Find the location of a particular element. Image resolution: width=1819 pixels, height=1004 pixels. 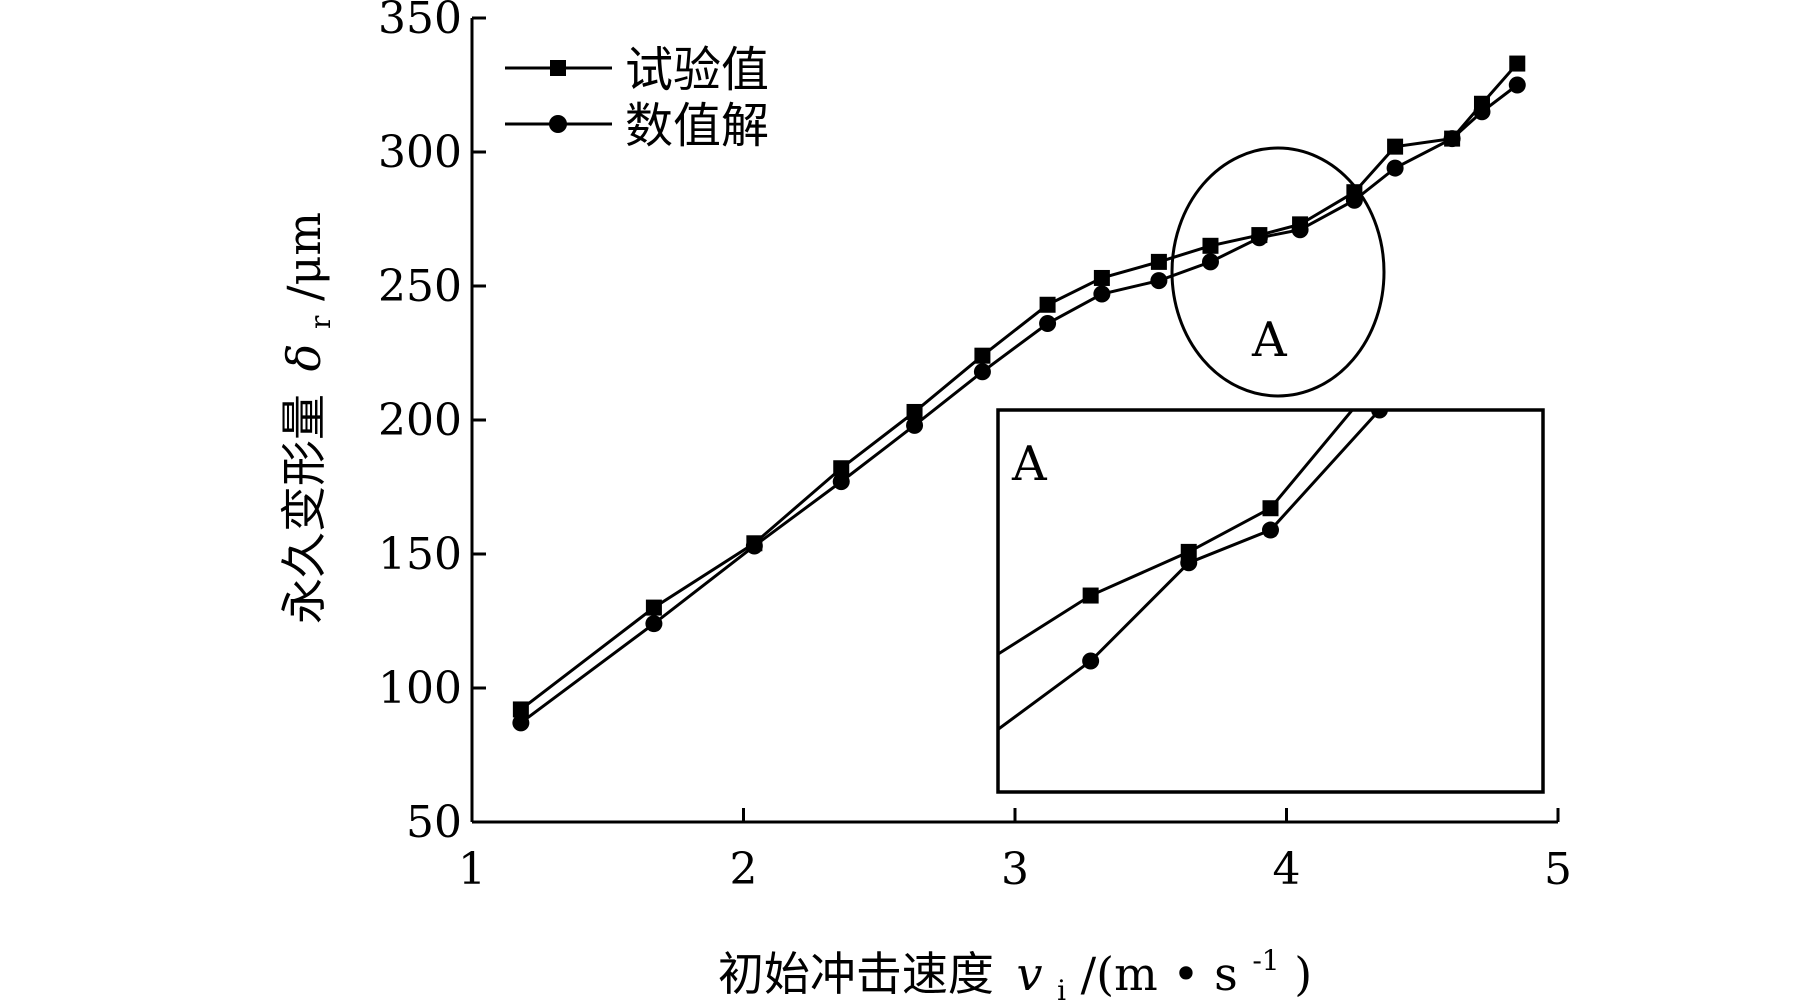

y-title-unit: /μm is located at coordinates (304, 256).